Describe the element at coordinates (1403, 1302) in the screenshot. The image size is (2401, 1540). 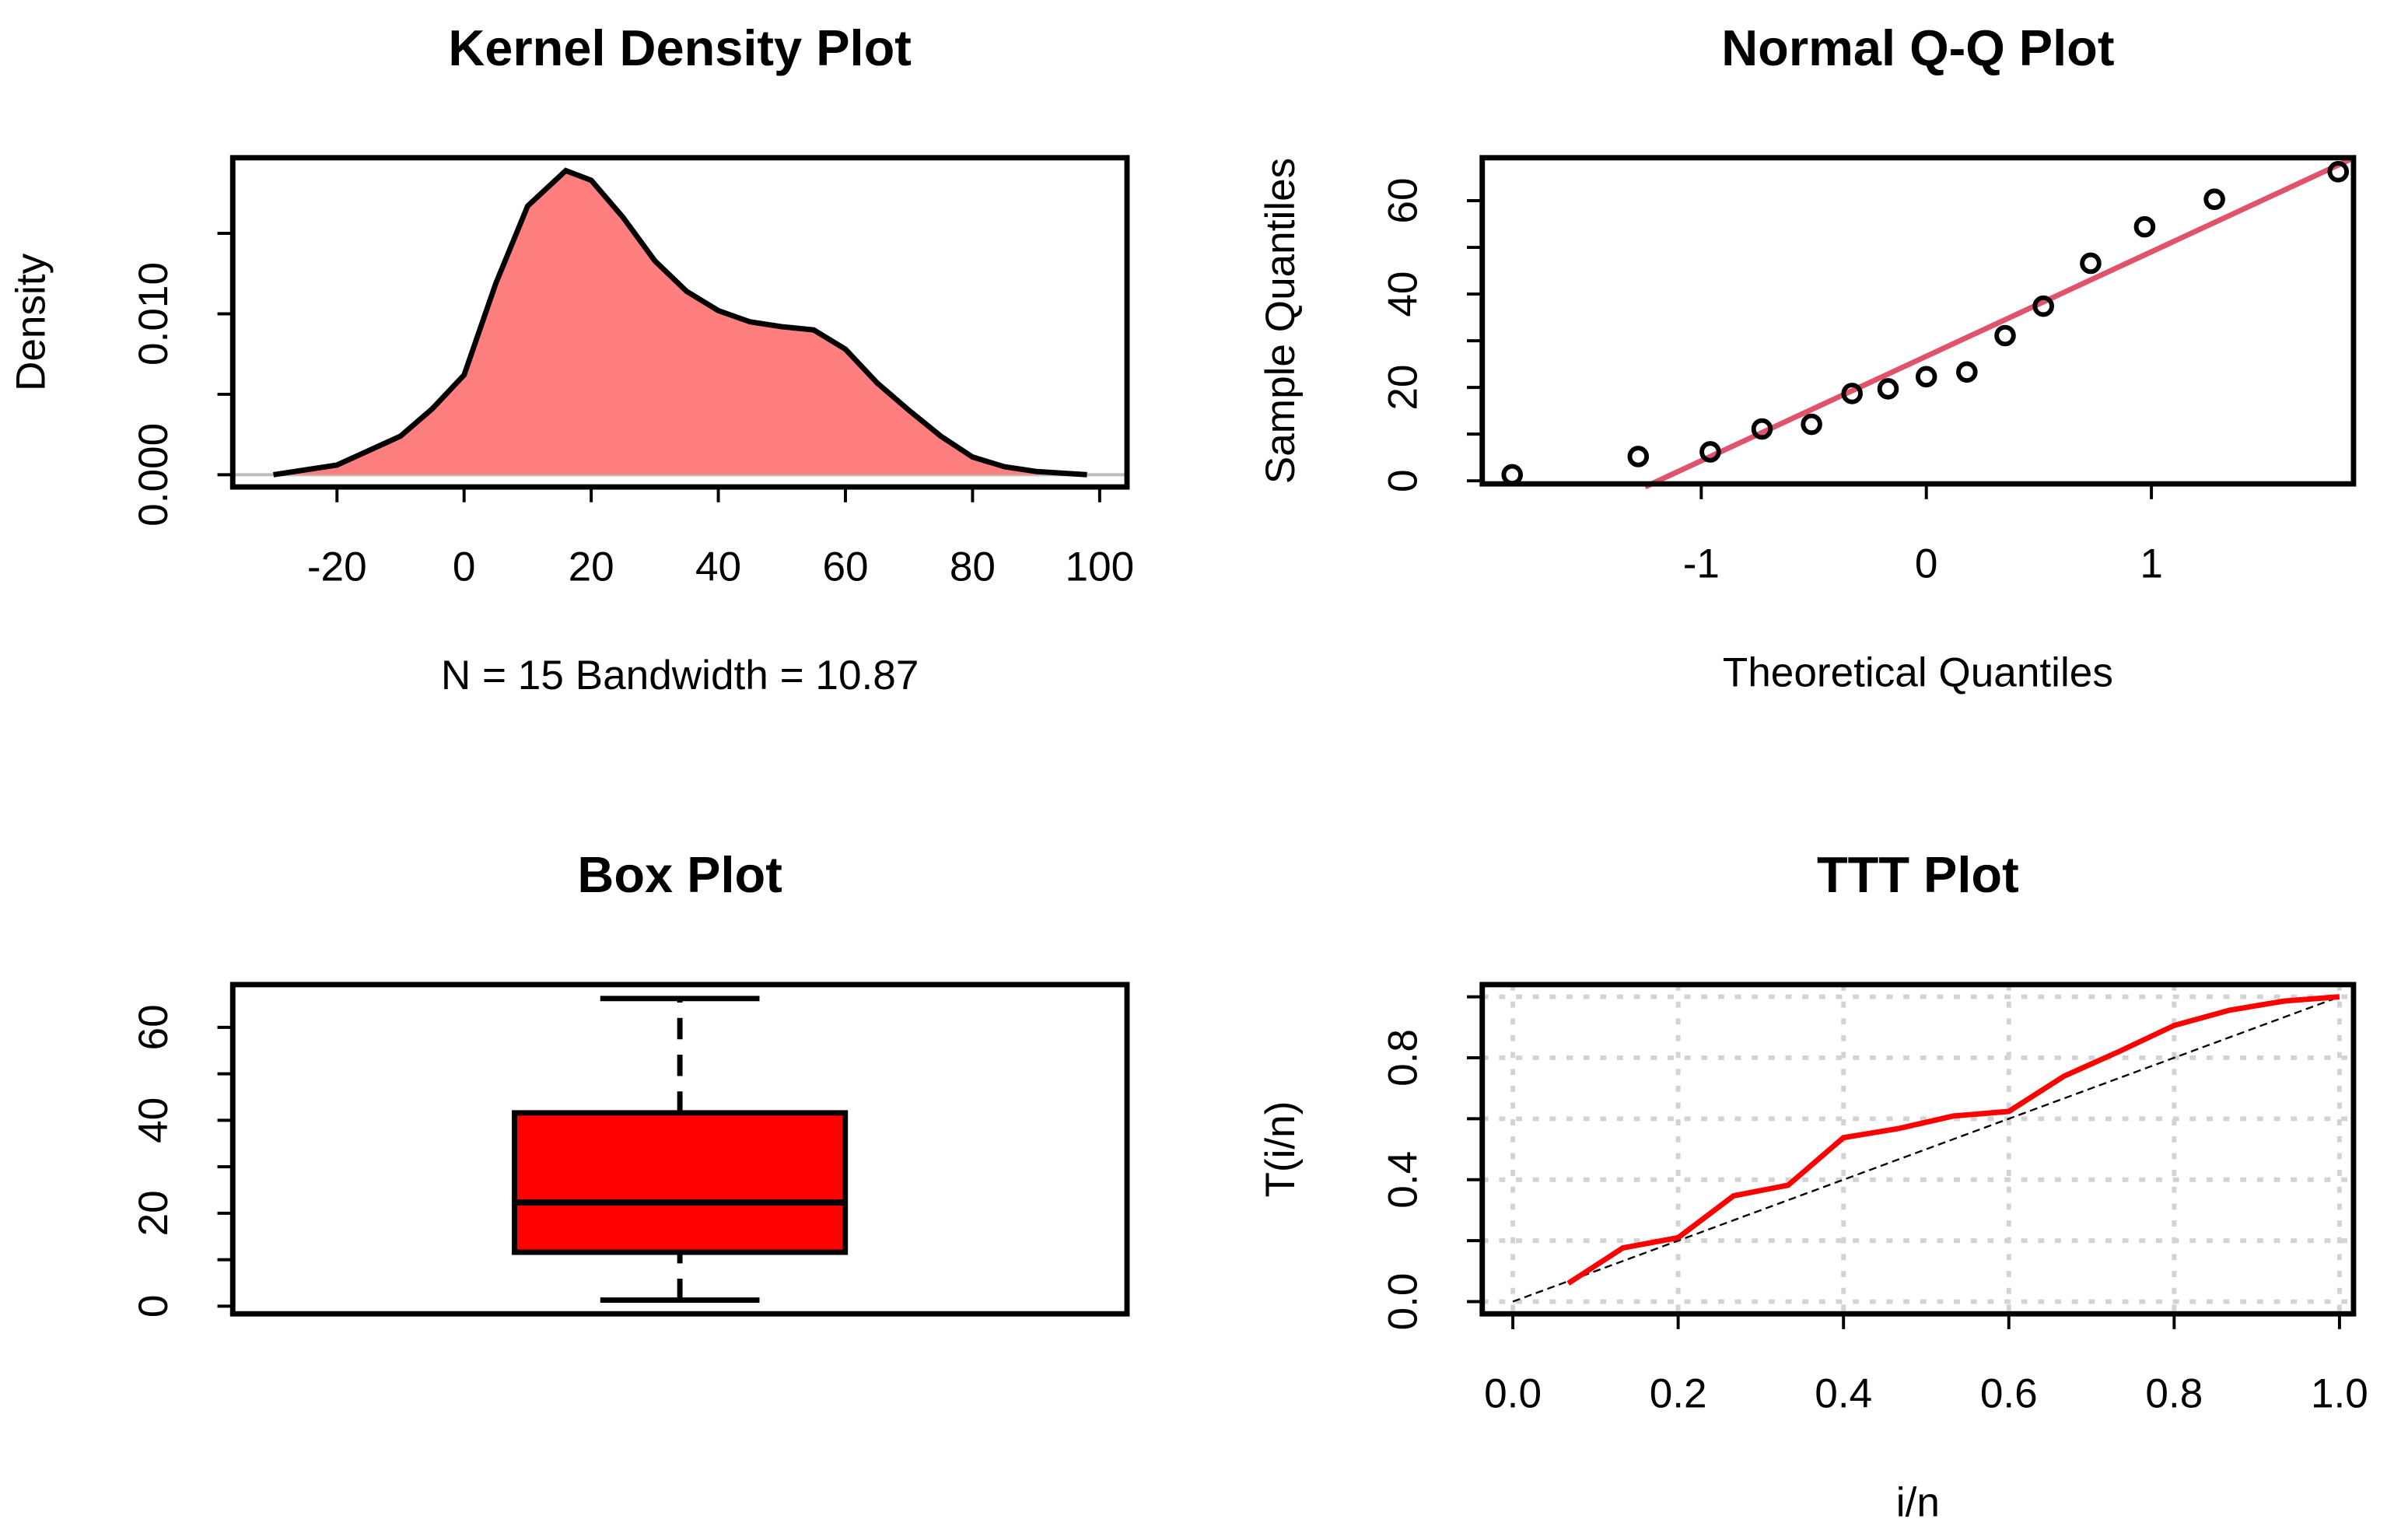
I see `y-tick-label: 0.0` at that location.